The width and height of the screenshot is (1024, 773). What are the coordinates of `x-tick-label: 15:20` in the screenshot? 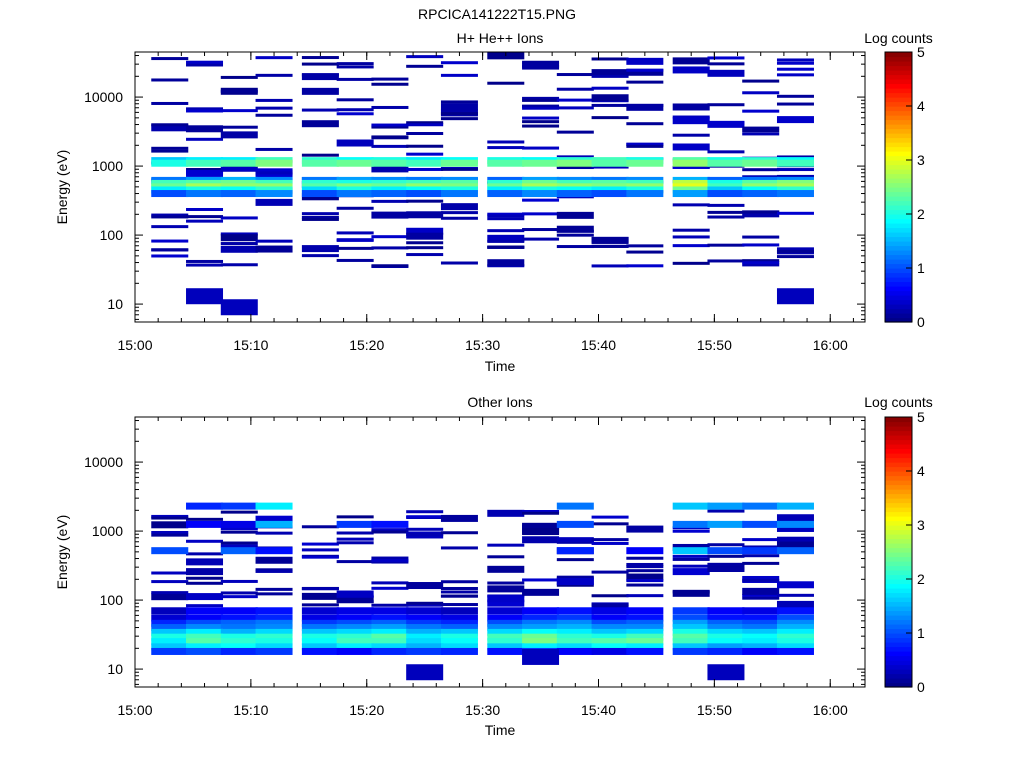 It's located at (366, 345).